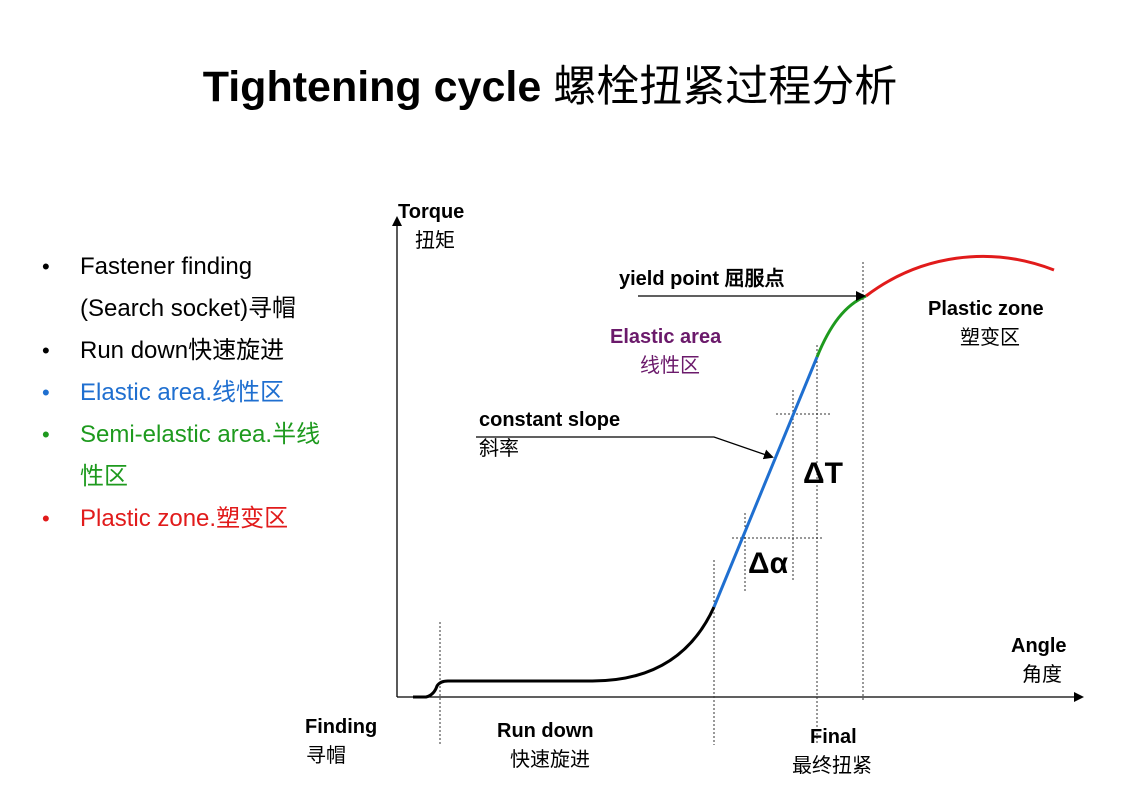 This screenshot has width=1122, height=793. What do you see at coordinates (823, 473) in the screenshot?
I see `delta-t-label: ΔT` at bounding box center [823, 473].